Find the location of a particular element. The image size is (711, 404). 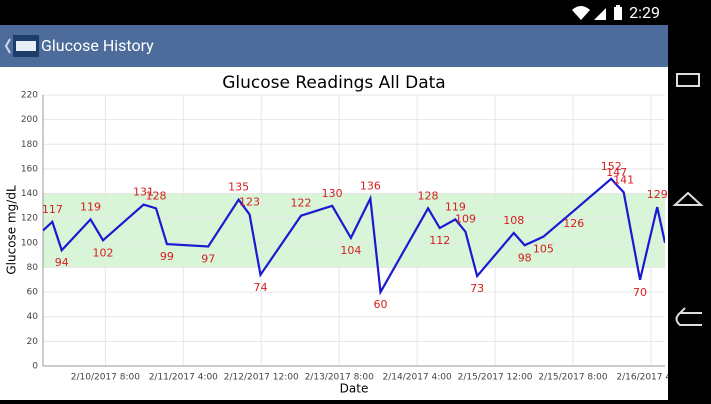

recent-button is located at coordinates (688, 80).